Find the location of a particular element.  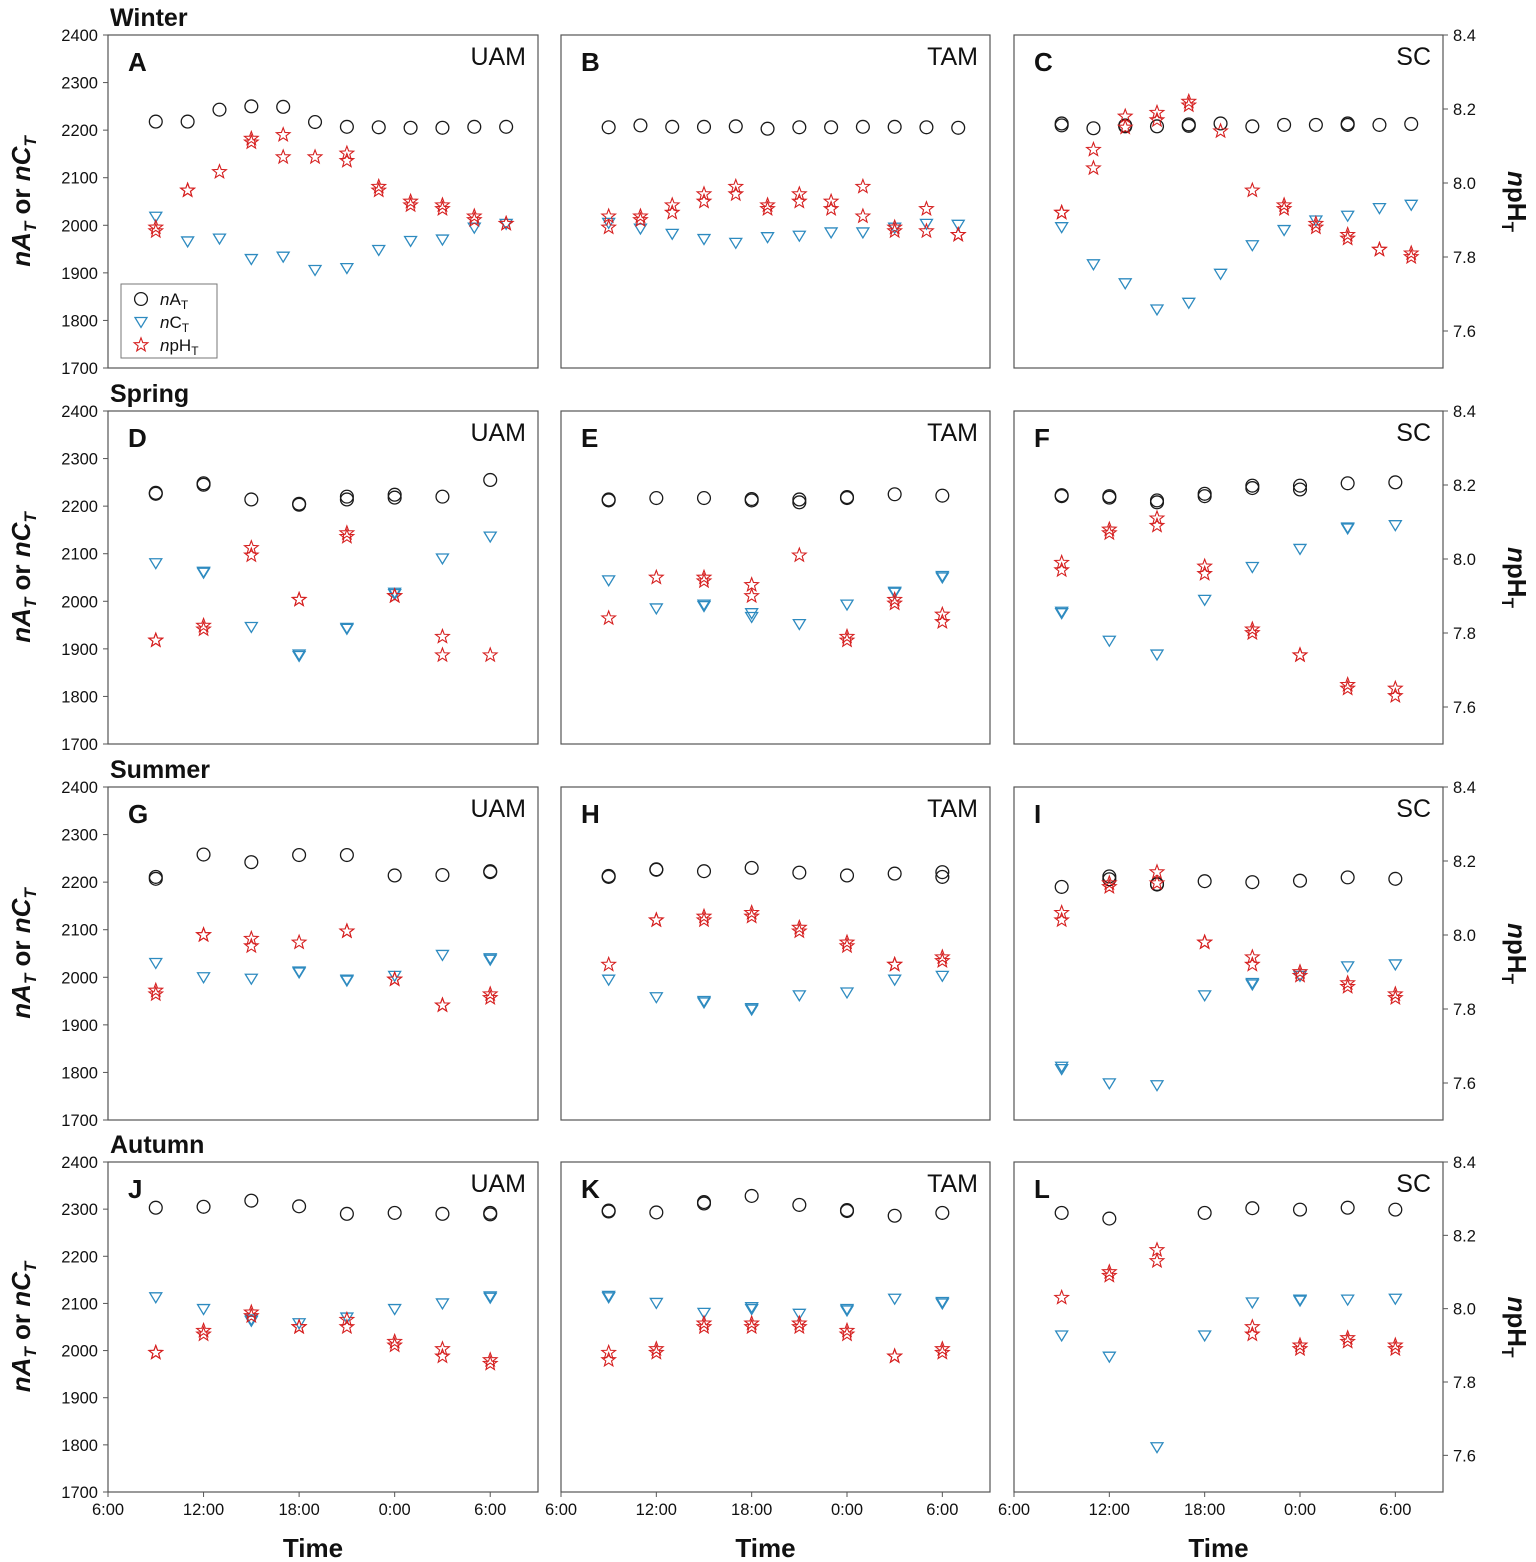

y-left-label: nAT or nCT is located at coordinates (23, 1326).